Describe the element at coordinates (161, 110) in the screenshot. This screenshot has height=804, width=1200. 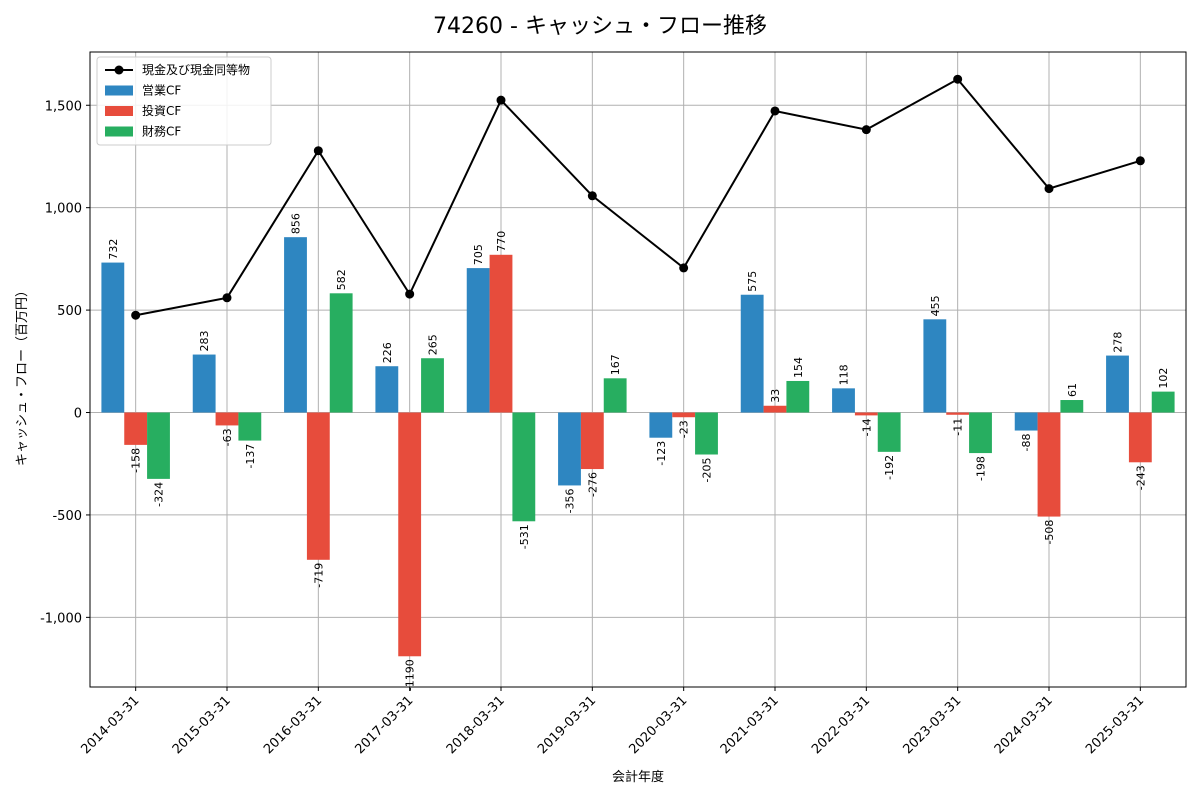
I see `legend-label: 投資CF` at that location.